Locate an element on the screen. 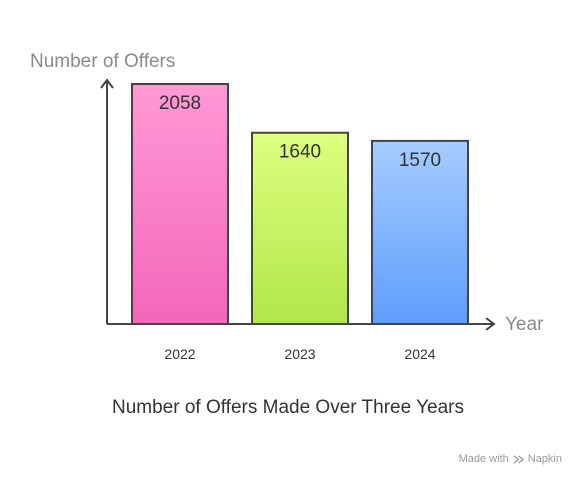  chart-title: Number of Offers Made Over Three Years is located at coordinates (288, 407).